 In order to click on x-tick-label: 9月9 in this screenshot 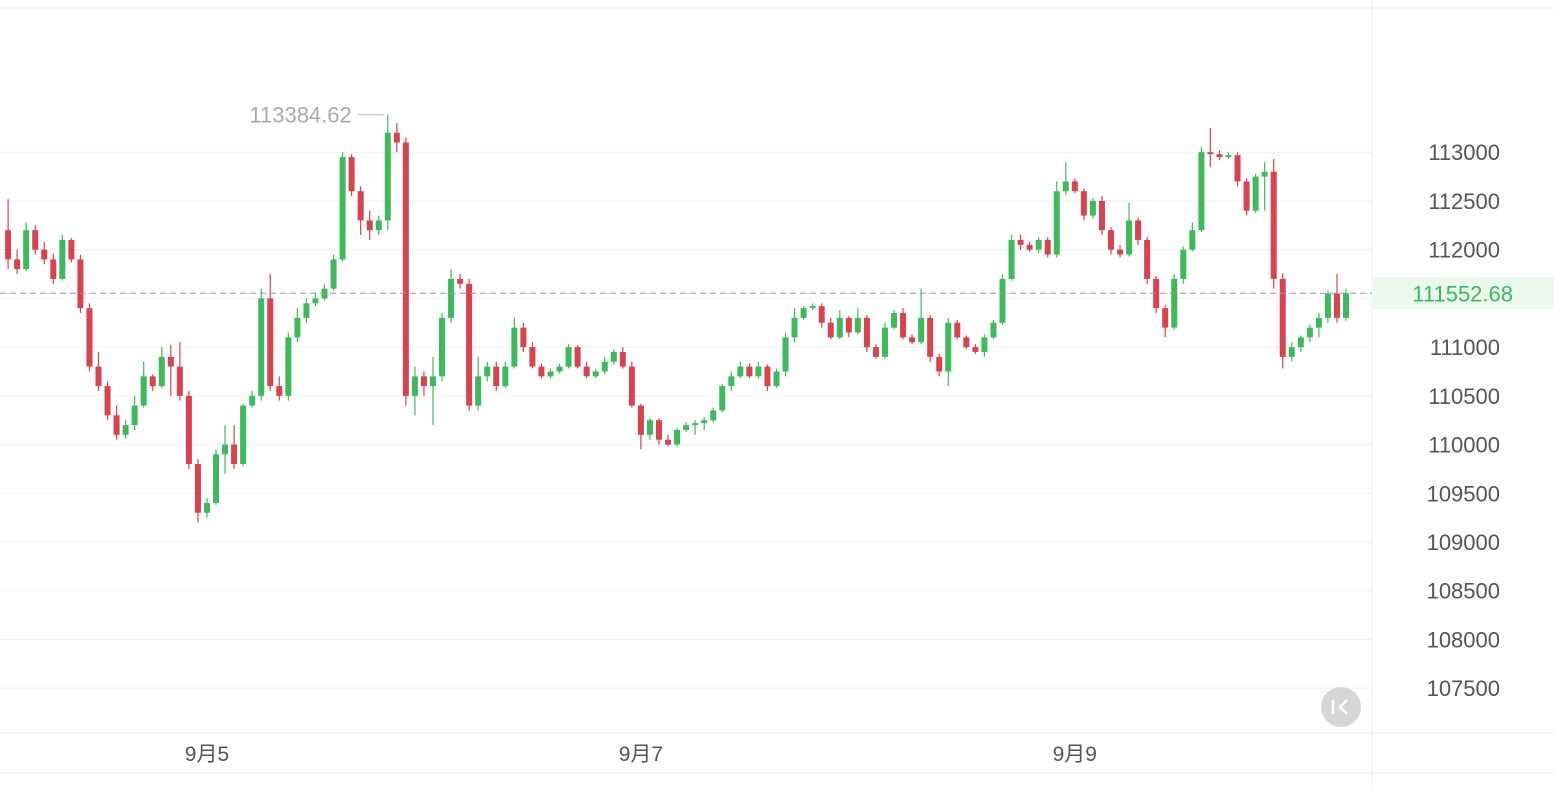, I will do `click(1075, 754)`.